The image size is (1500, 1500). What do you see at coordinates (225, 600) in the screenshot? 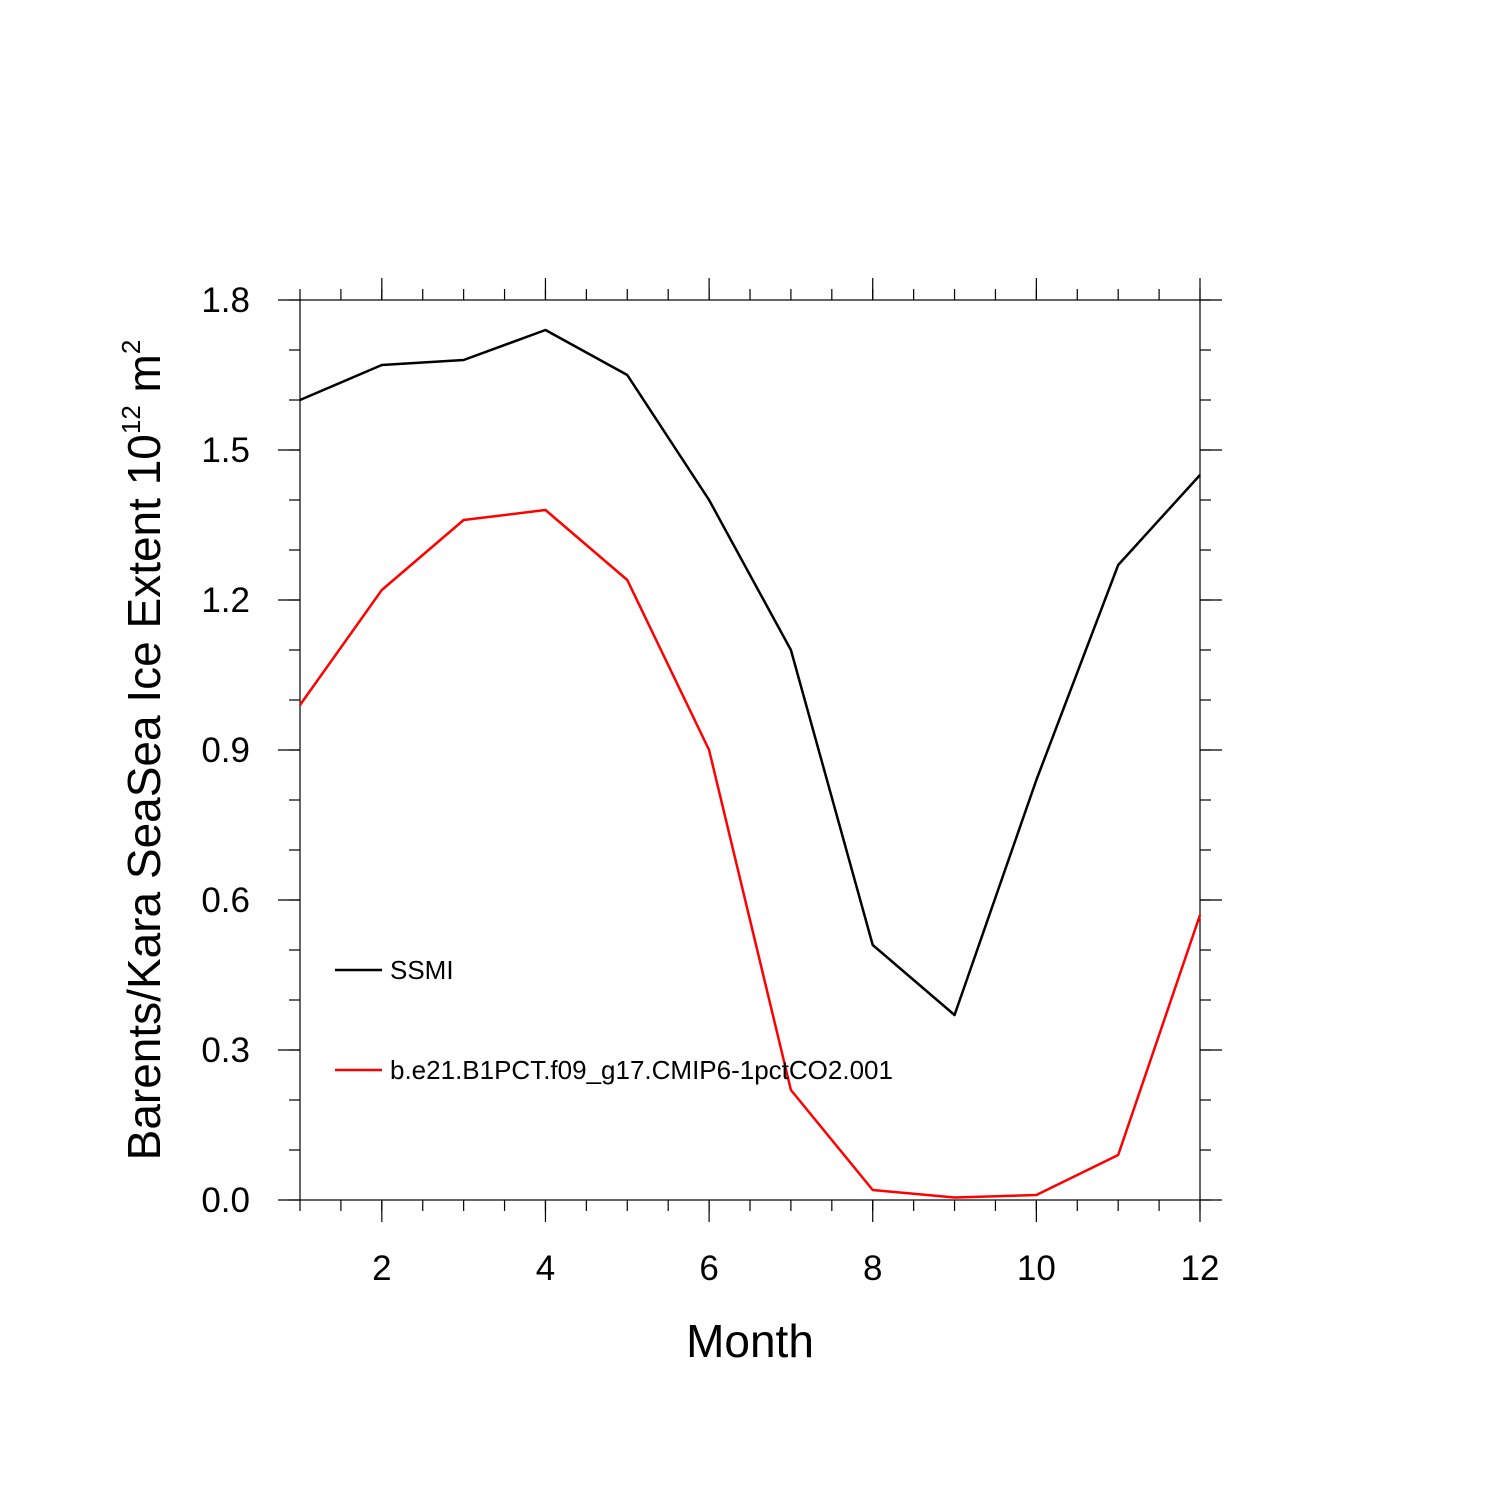
I see `y-tick-label: 1.2` at bounding box center [225, 600].